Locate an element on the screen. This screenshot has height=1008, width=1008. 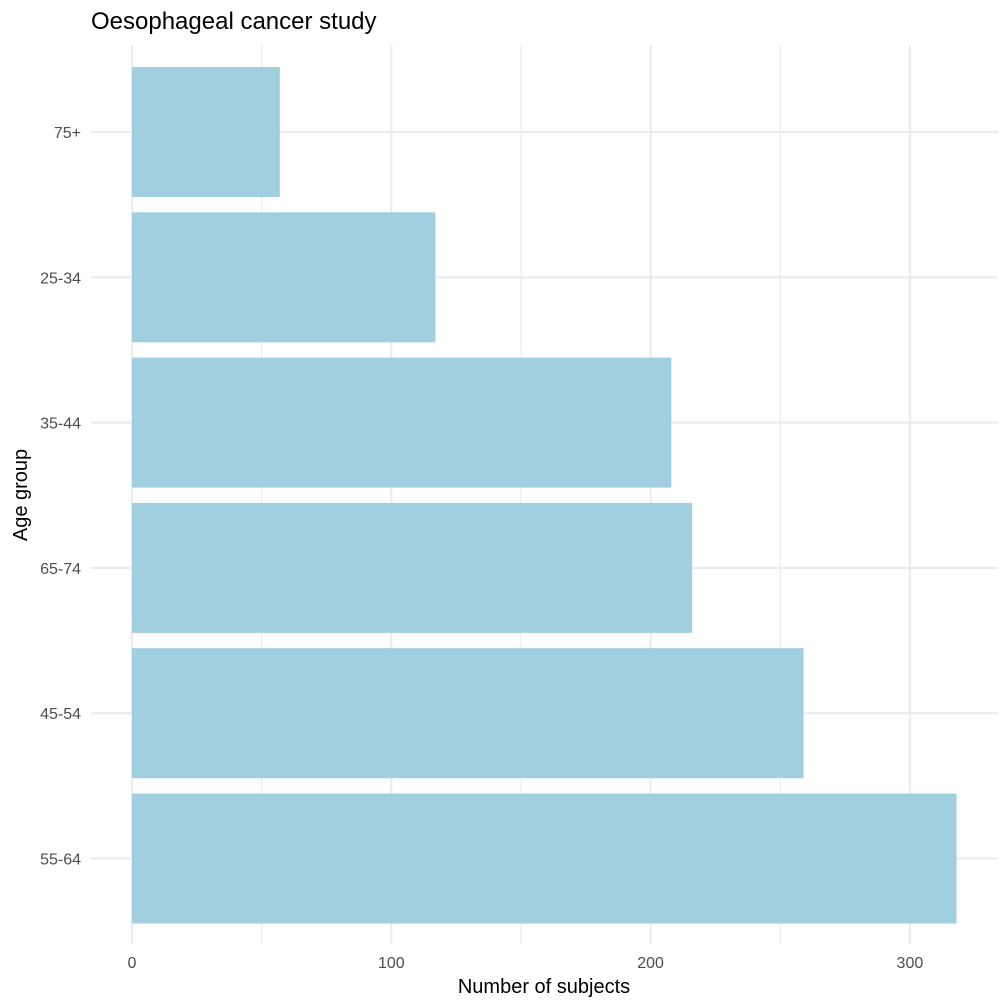
y-tick-label: 25-34 is located at coordinates (60, 278).